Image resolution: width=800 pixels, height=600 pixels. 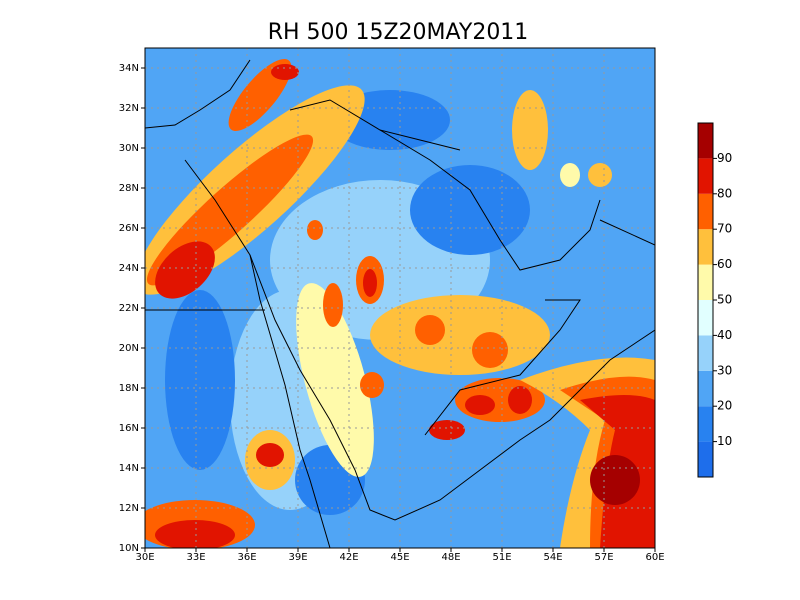 What do you see at coordinates (129, 468) in the screenshot?
I see `y-tick-label: 14N` at bounding box center [129, 468].